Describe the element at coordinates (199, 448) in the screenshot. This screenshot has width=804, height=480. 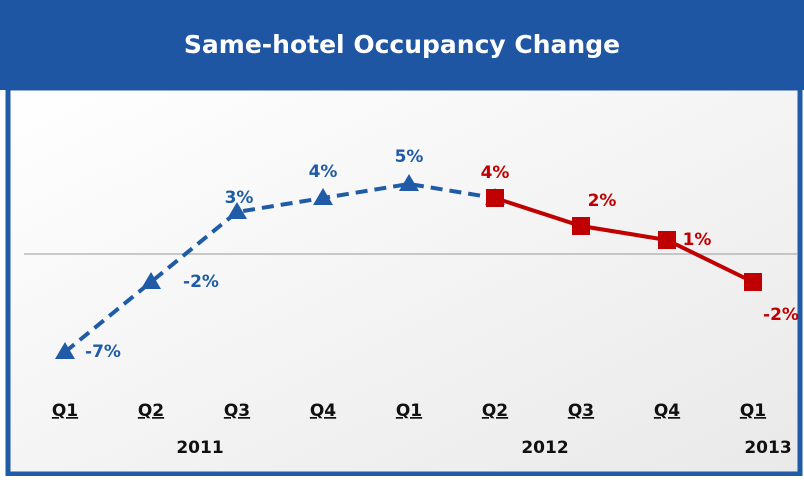
I see `year-label: 2011` at that location.